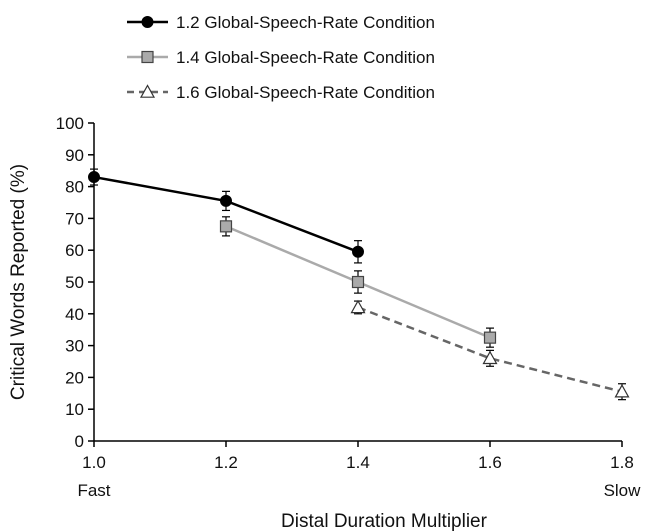  I want to click on legend-label: 1.4 Global-Speech-Rate Condition, so click(305, 57).